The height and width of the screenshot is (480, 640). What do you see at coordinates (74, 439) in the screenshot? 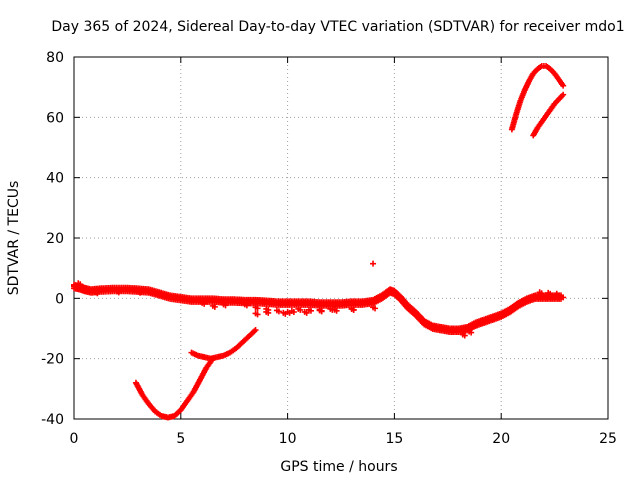
I see `x-tick-label: 0` at bounding box center [74, 439].